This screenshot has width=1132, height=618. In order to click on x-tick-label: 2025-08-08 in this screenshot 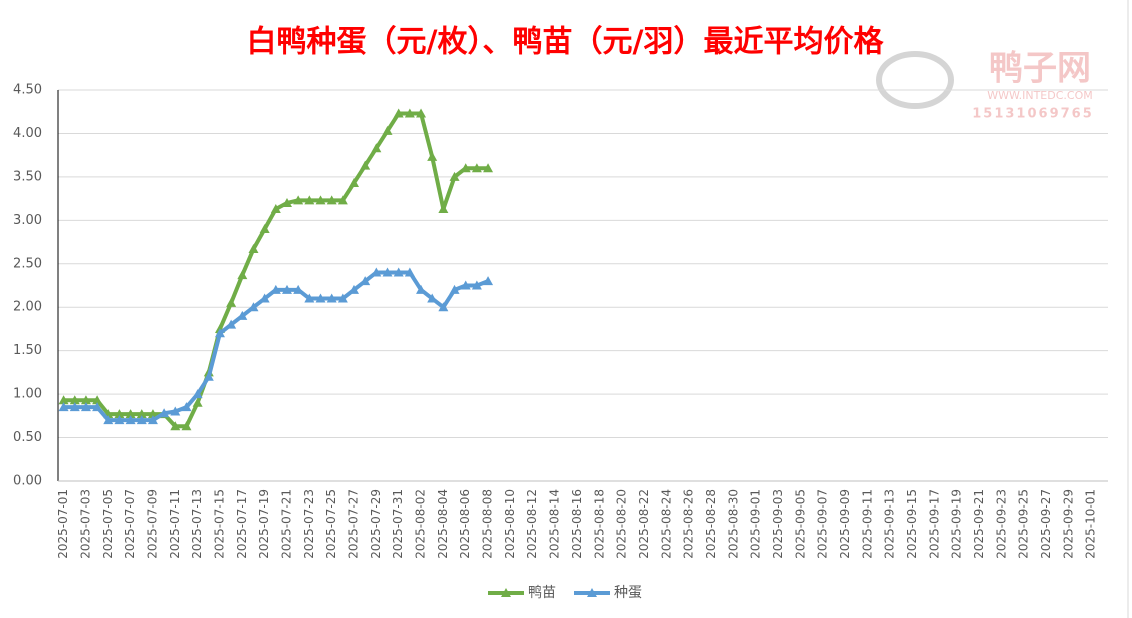, I will do `click(488, 524)`.